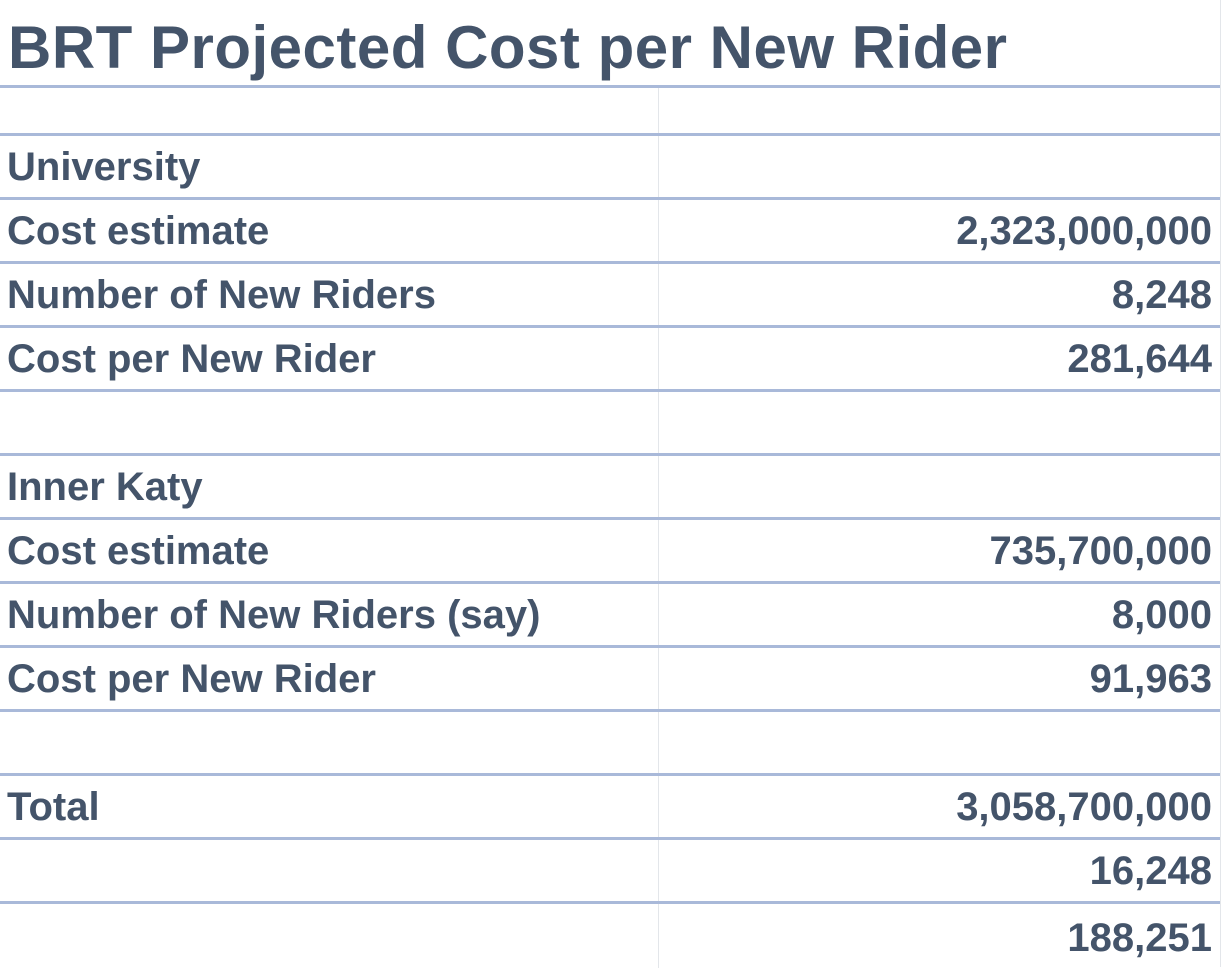 The width and height of the screenshot is (1221, 968). Describe the element at coordinates (104, 167) in the screenshot. I see `section-heading-university: University` at that location.